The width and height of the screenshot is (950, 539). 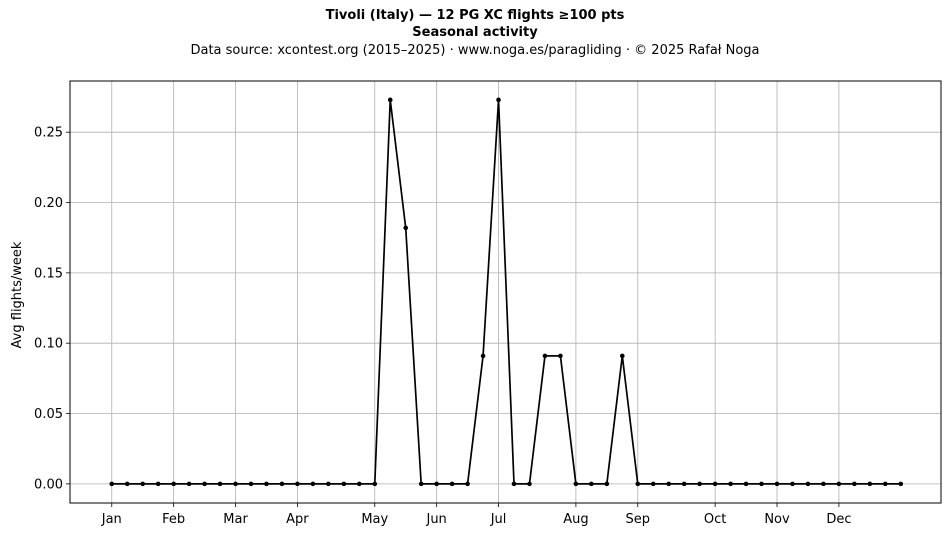 What do you see at coordinates (777, 519) in the screenshot?
I see `x-tick-label: Nov` at bounding box center [777, 519].